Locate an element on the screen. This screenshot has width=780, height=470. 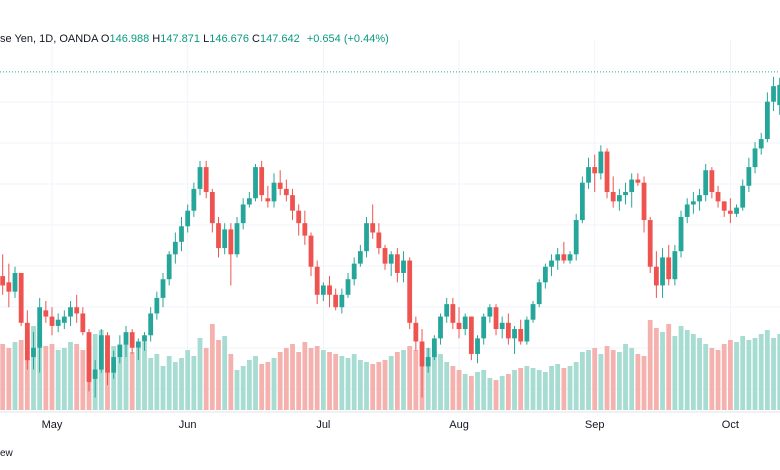
change-value: +0.654 (+0.44%) is located at coordinates (347, 39).